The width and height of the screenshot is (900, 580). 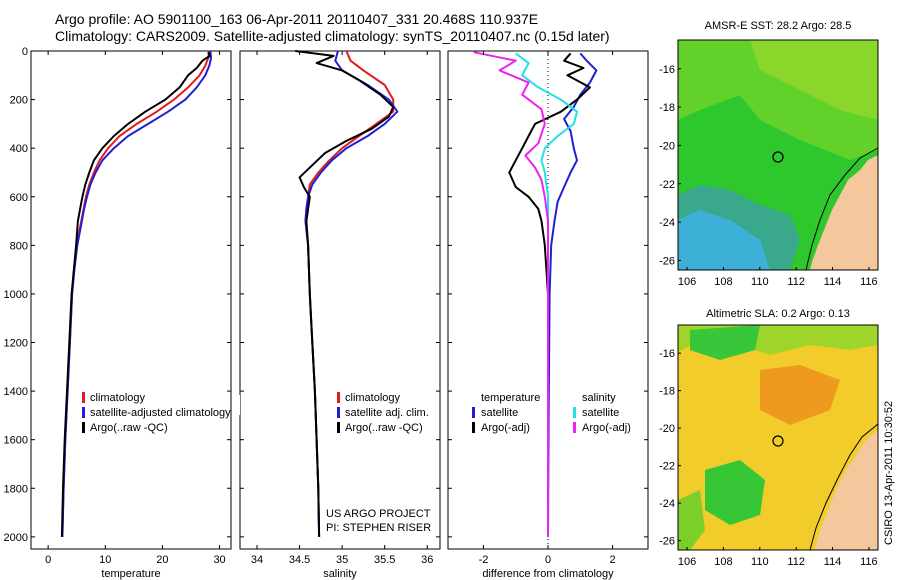 I want to click on x-tick-label: 20, so click(x=162, y=560).